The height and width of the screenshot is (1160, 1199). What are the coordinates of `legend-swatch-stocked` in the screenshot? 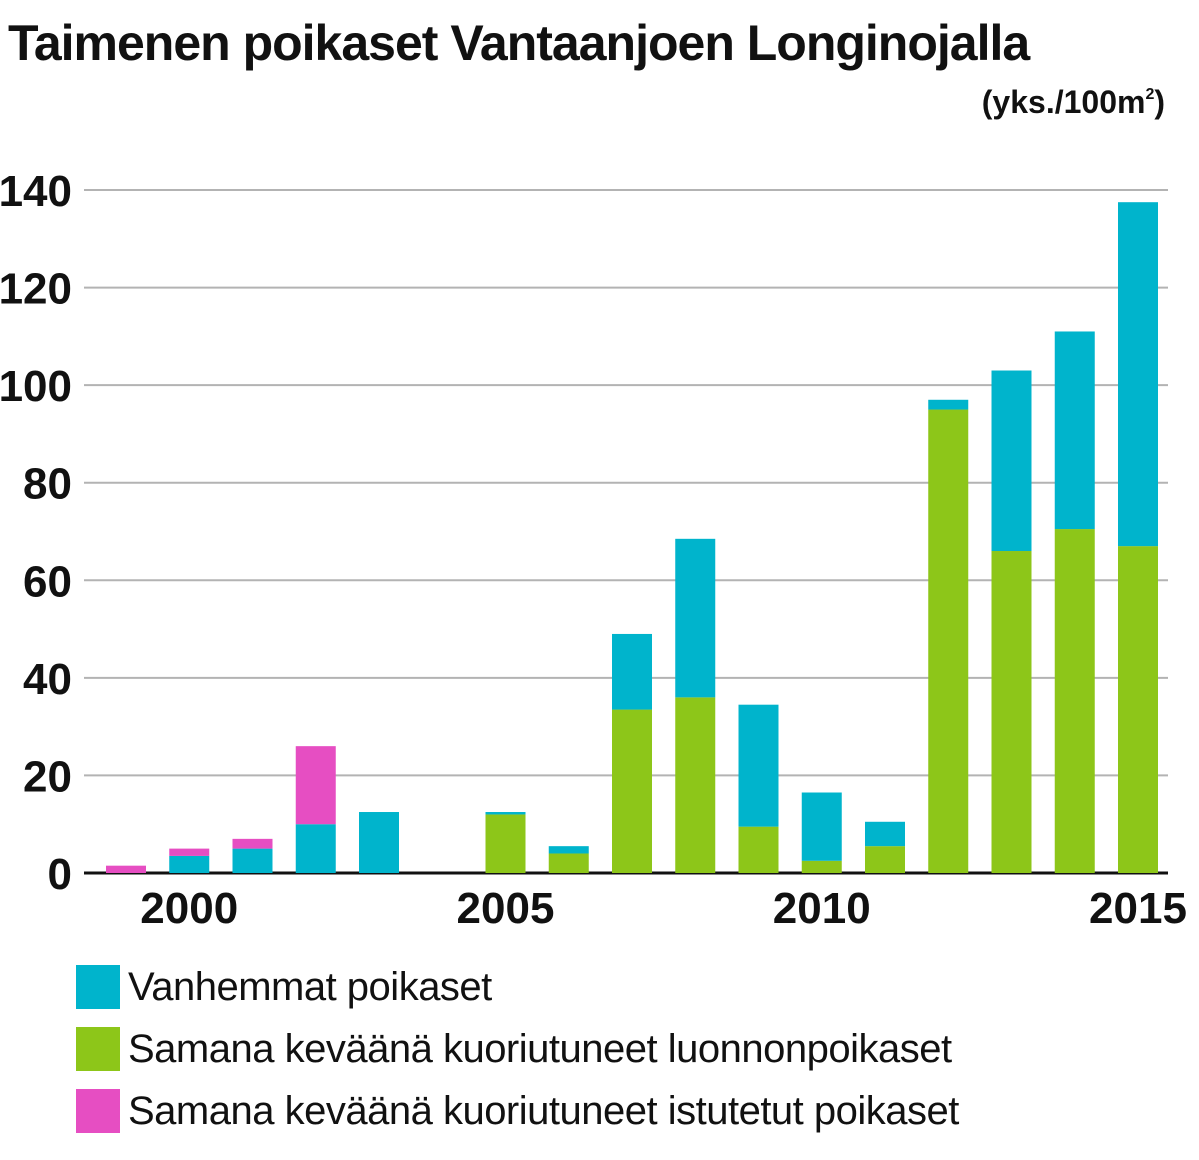 It's located at (98, 1111).